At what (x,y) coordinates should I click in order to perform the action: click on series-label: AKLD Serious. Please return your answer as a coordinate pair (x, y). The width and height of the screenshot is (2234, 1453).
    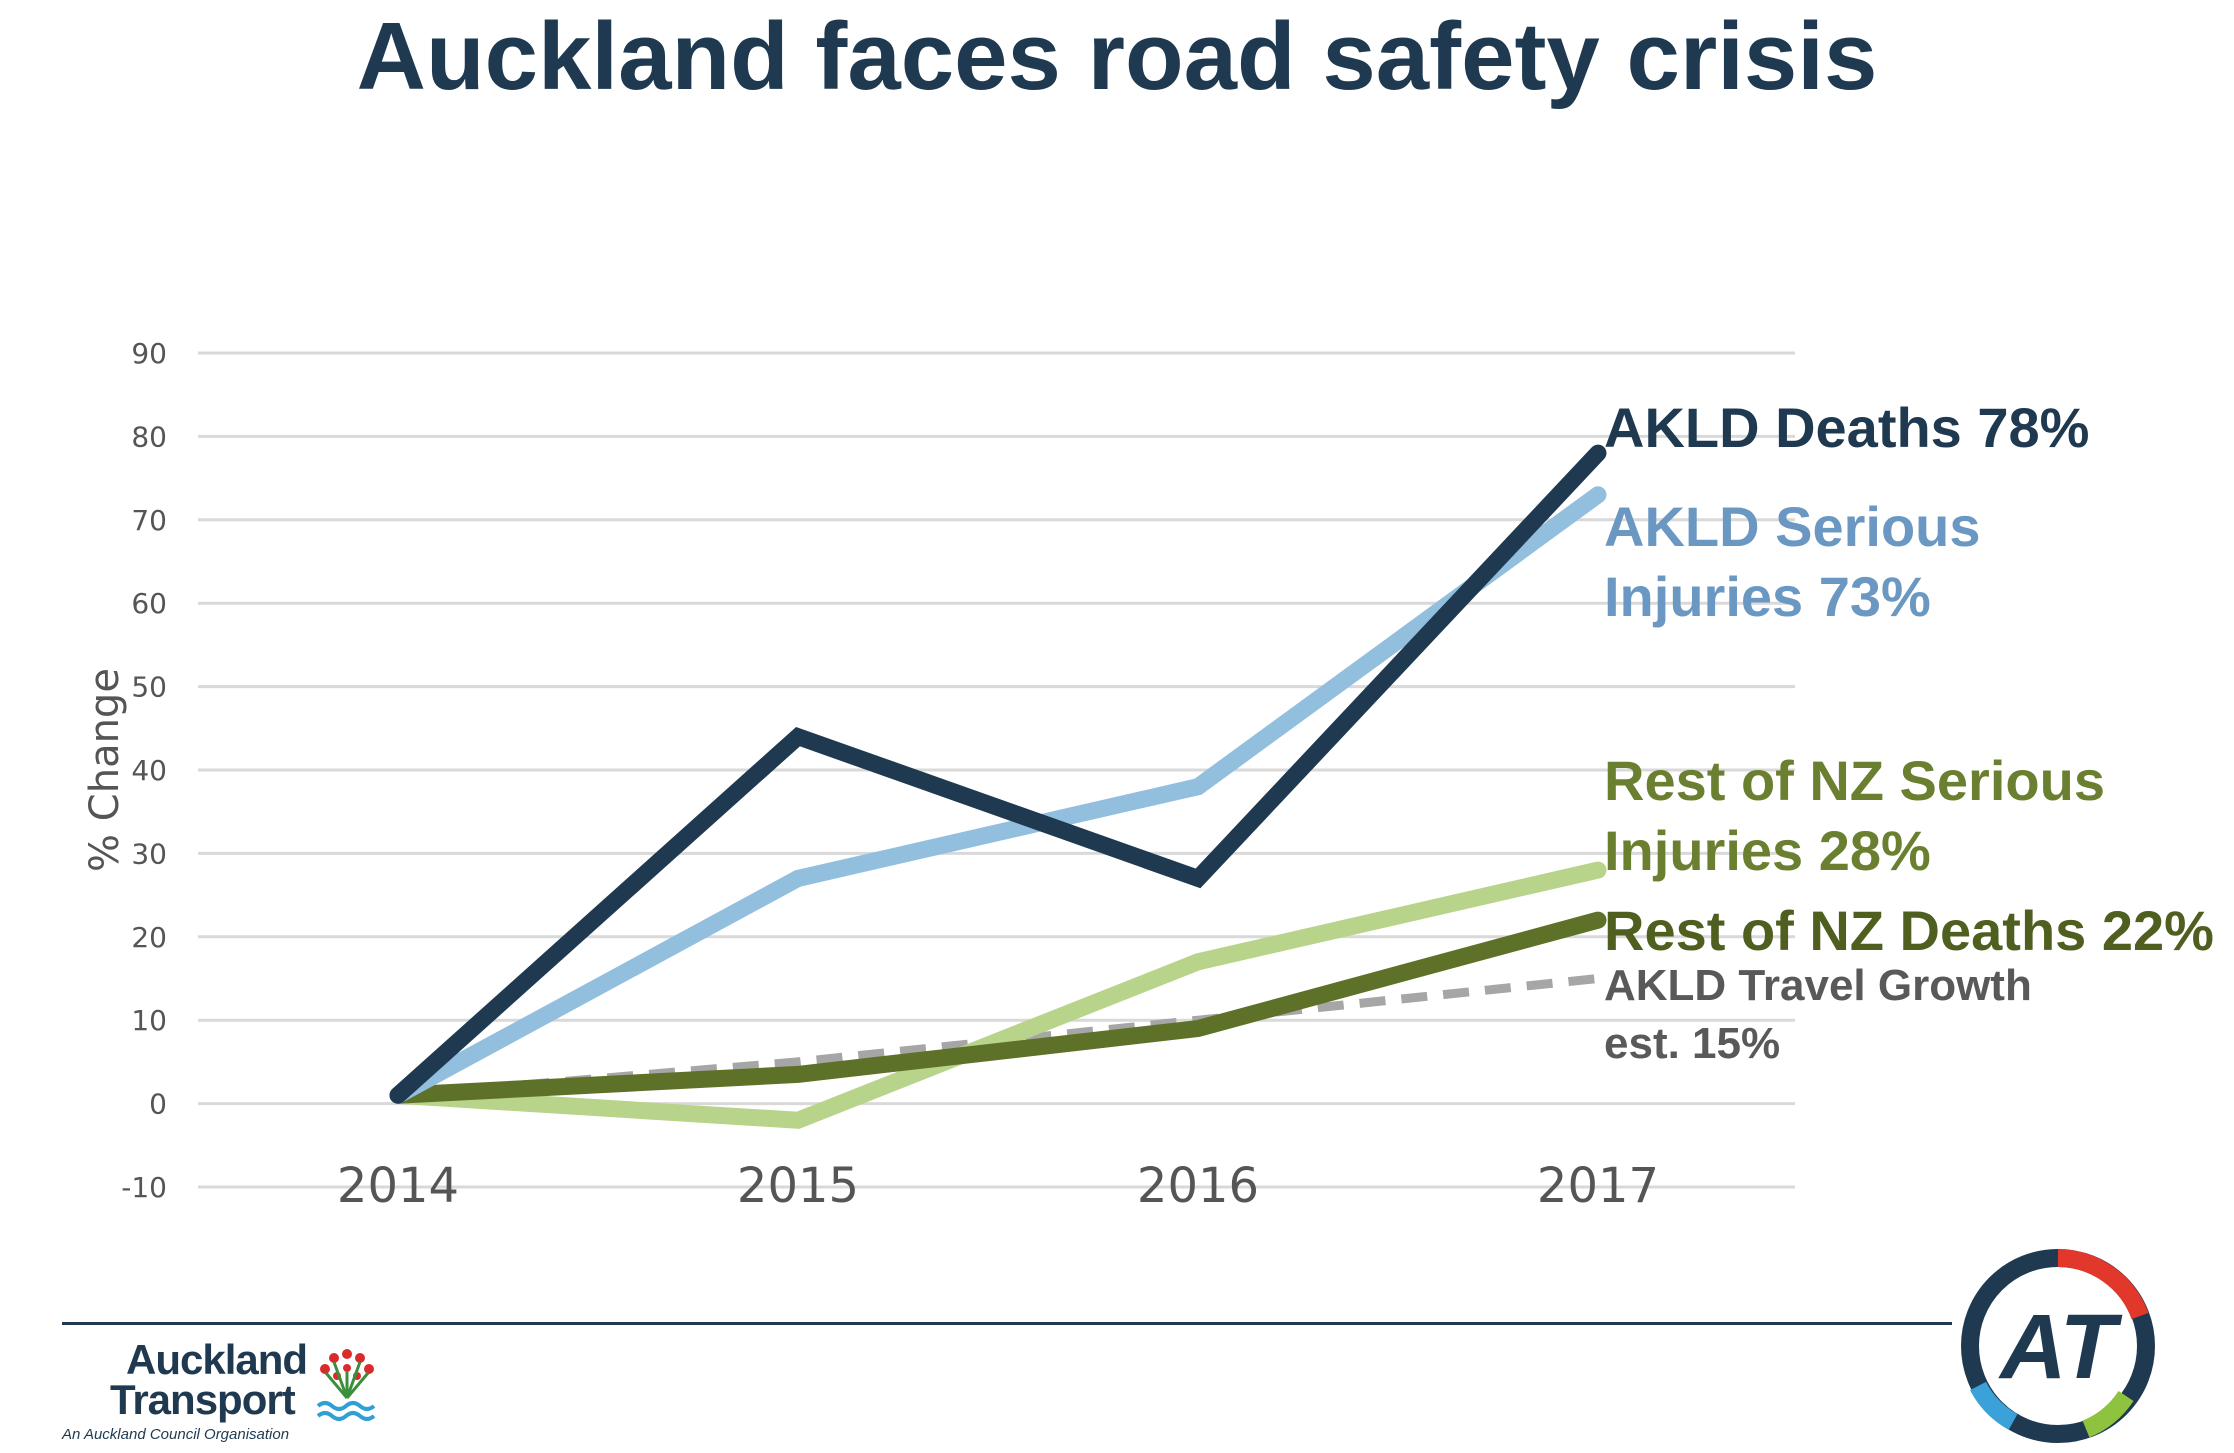
    Looking at the image, I should click on (1792, 526).